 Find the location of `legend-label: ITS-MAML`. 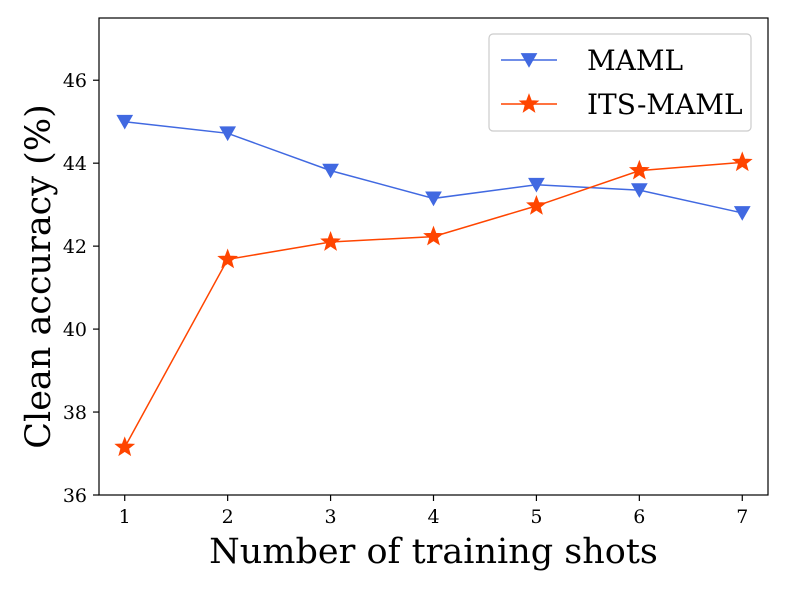

legend-label: ITS-MAML is located at coordinates (665, 104).